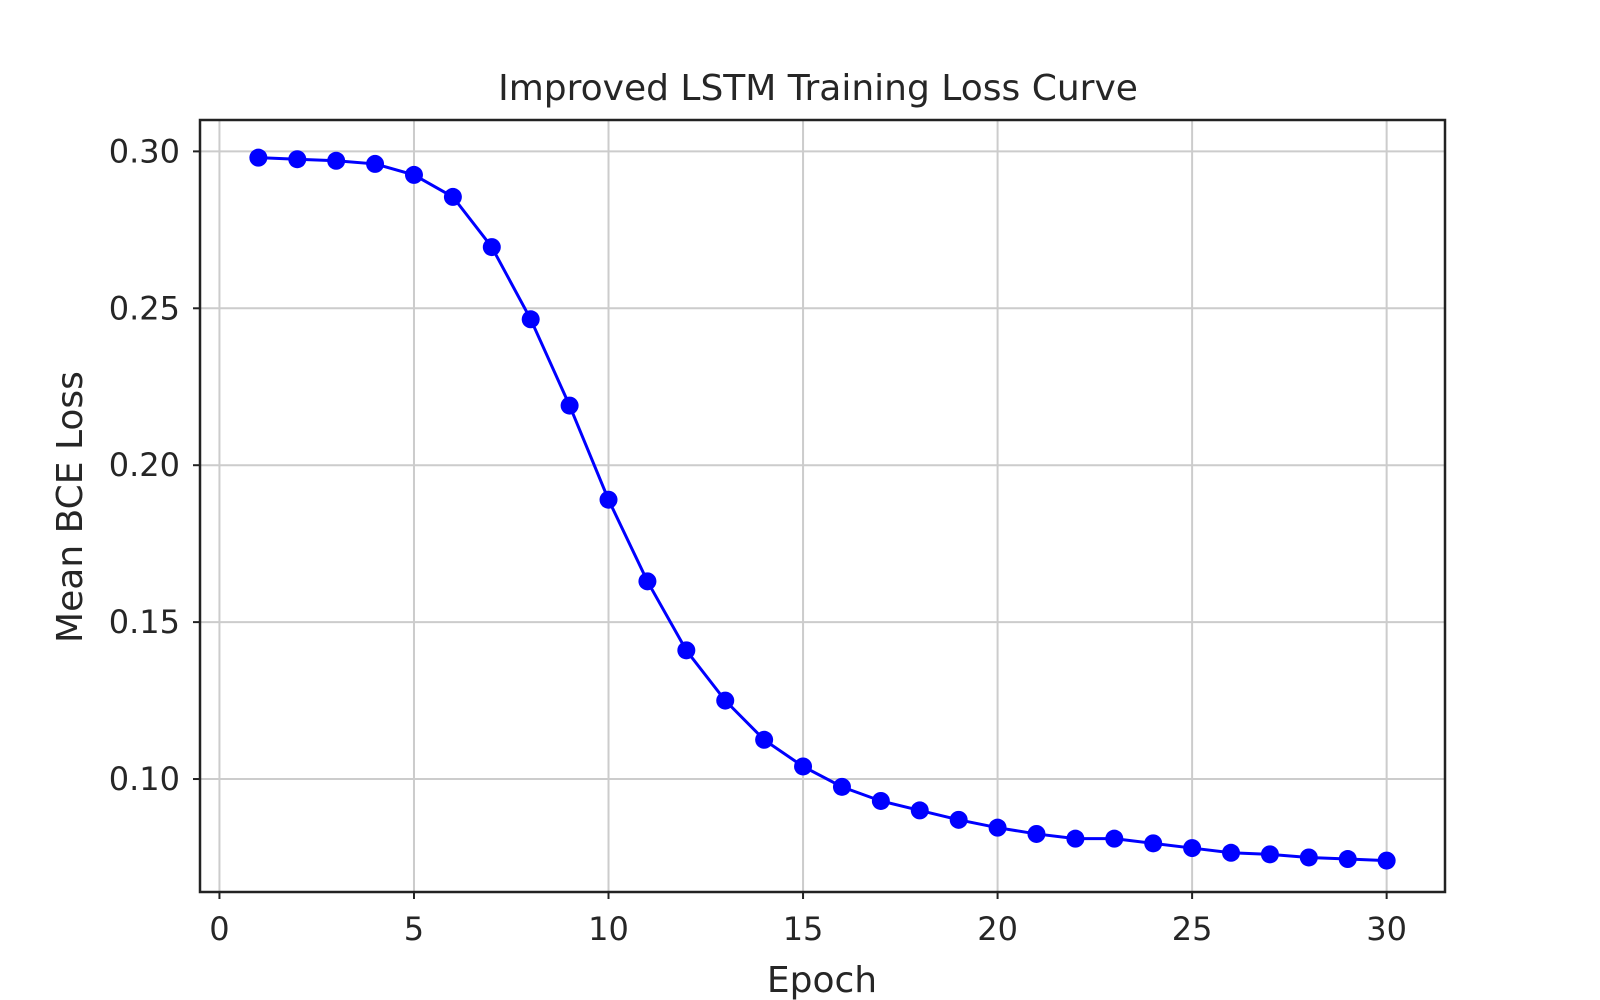  Describe the element at coordinates (818, 88) in the screenshot. I see `chart-title: Improved LSTM Training Loss Curve` at that location.